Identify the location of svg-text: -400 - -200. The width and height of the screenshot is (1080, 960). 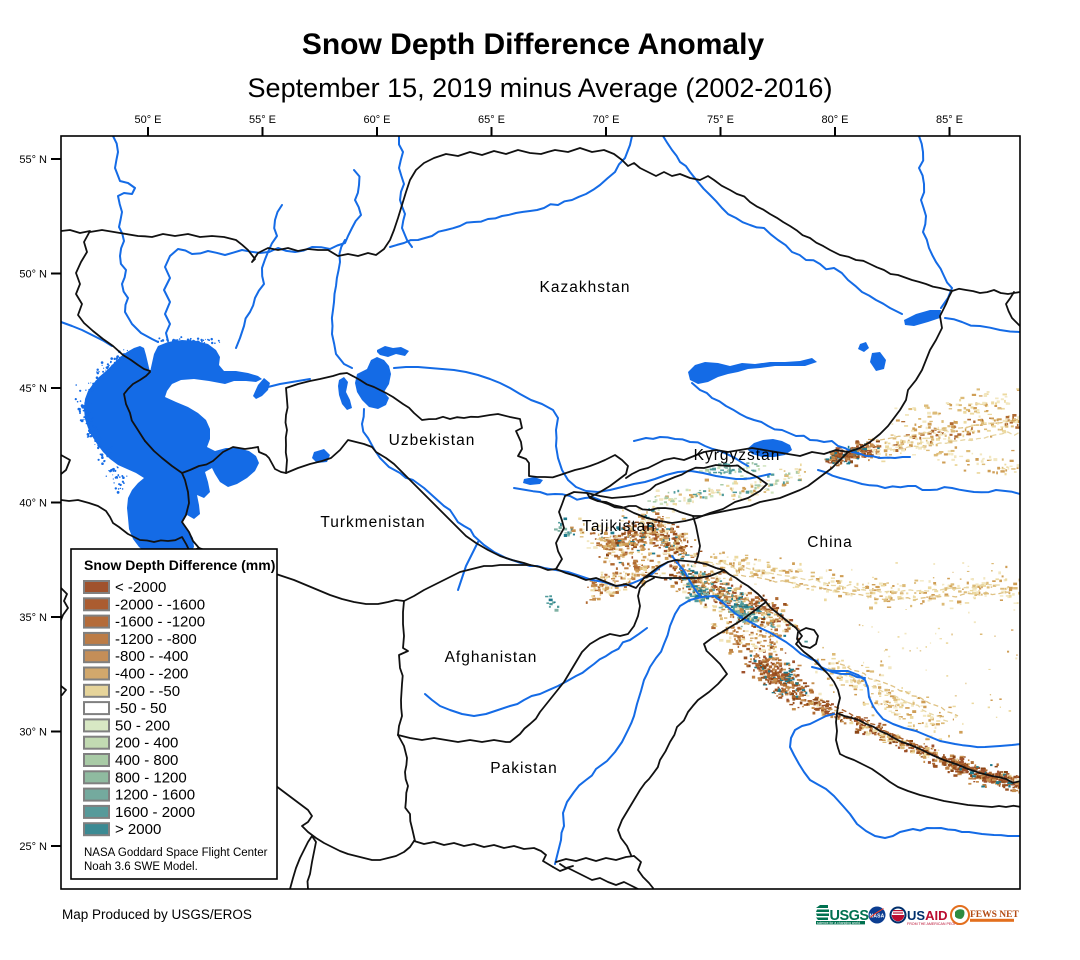
(151, 674).